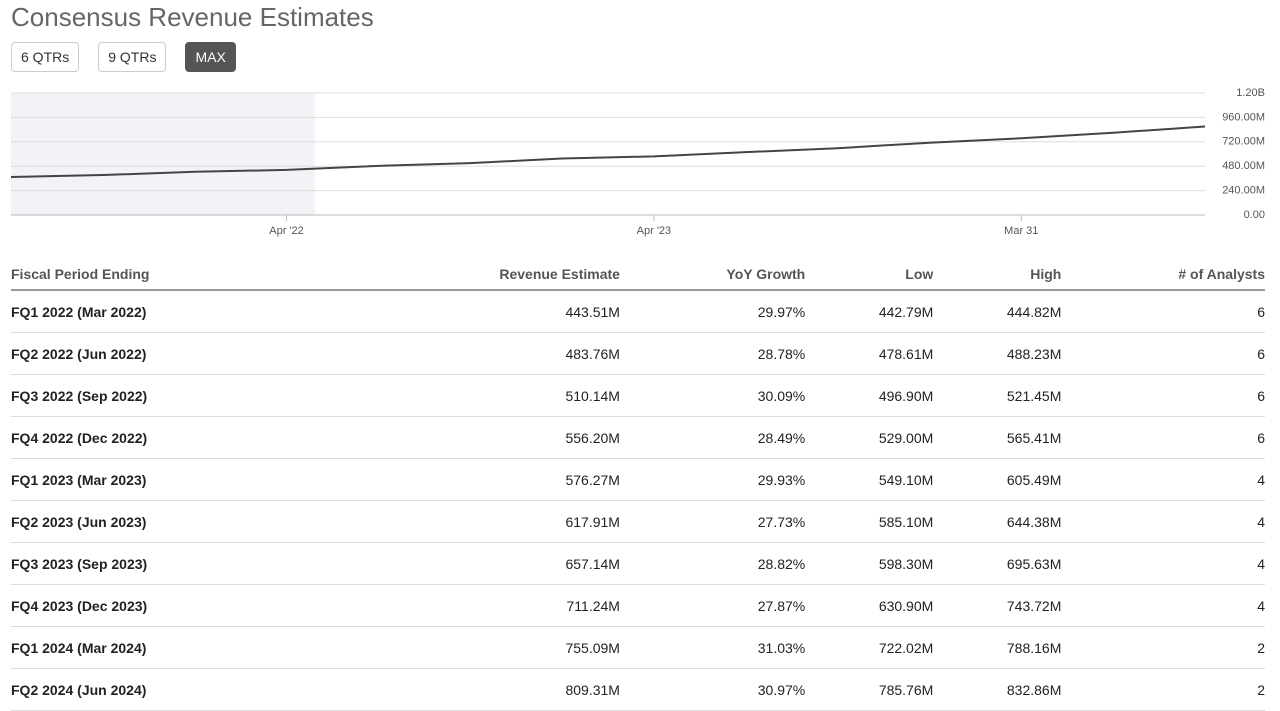 The image size is (1280, 711). Describe the element at coordinates (174, 479) in the screenshot. I see `table-cell: FQ1 2023 (Mar 2023)` at that location.